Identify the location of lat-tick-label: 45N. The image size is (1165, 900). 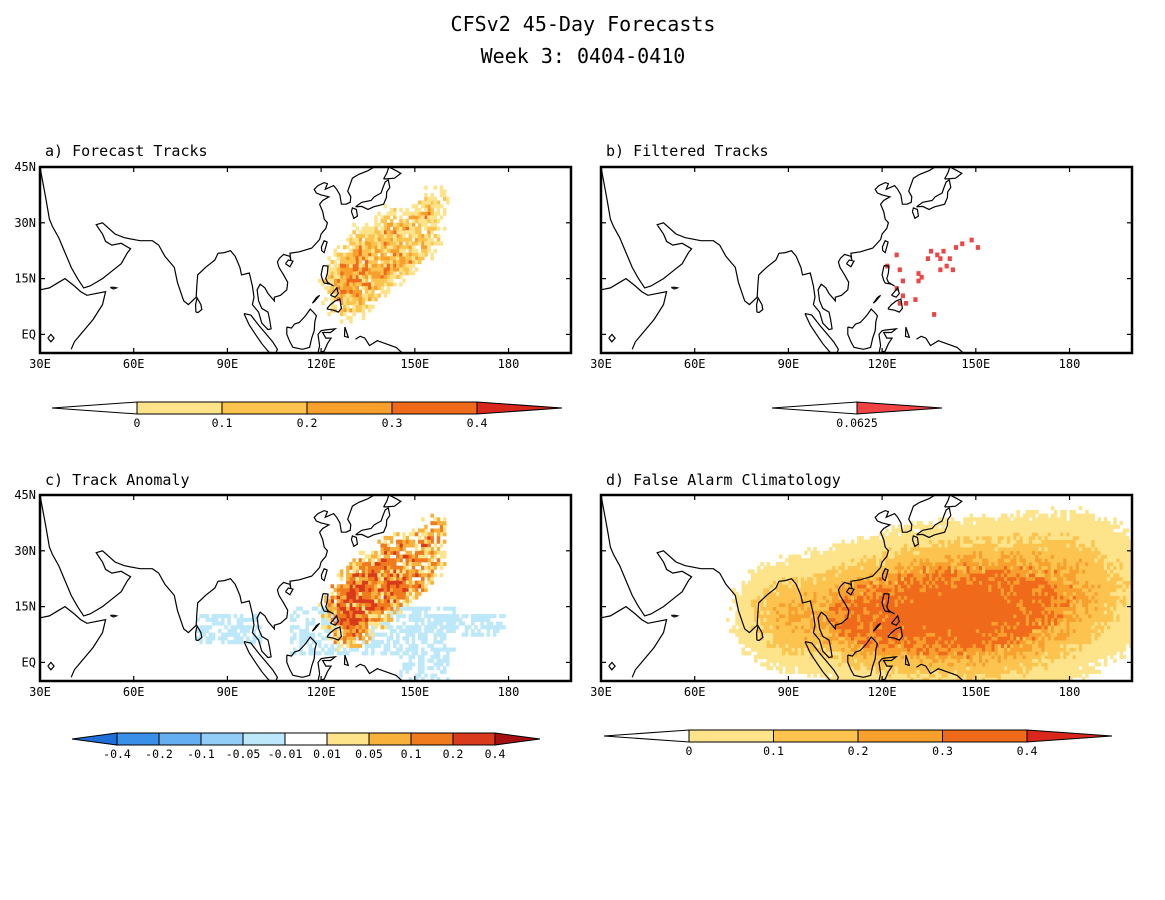
(25, 495).